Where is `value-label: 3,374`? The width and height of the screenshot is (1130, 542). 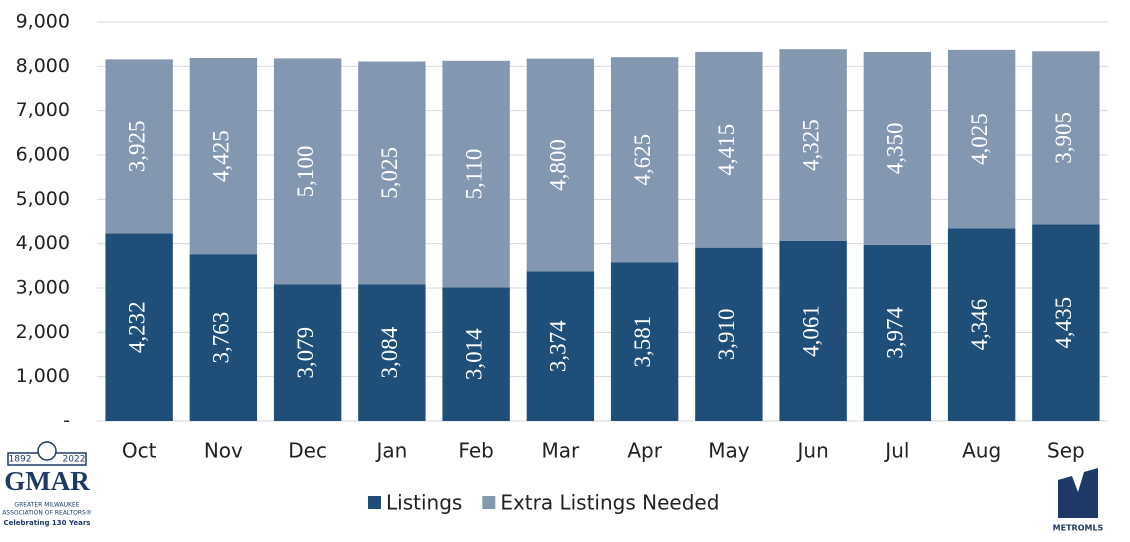
value-label: 3,374 is located at coordinates (558, 346).